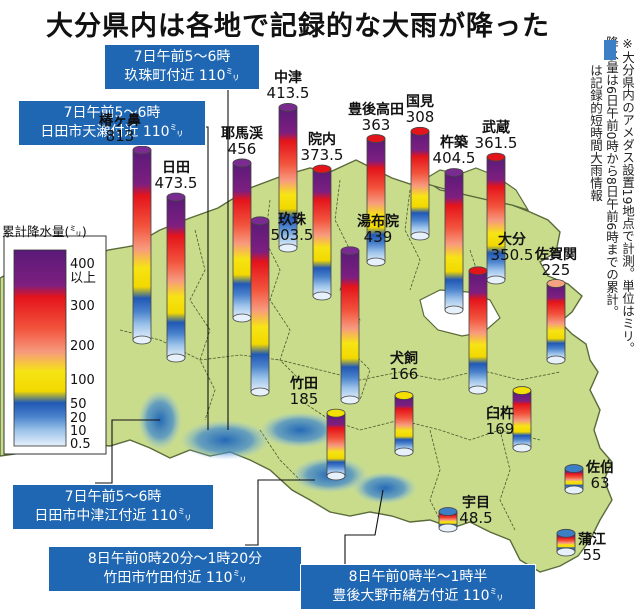  I want to click on callout-taketa-place: 竹田市竹田付近 110㍉, so click(175, 578).